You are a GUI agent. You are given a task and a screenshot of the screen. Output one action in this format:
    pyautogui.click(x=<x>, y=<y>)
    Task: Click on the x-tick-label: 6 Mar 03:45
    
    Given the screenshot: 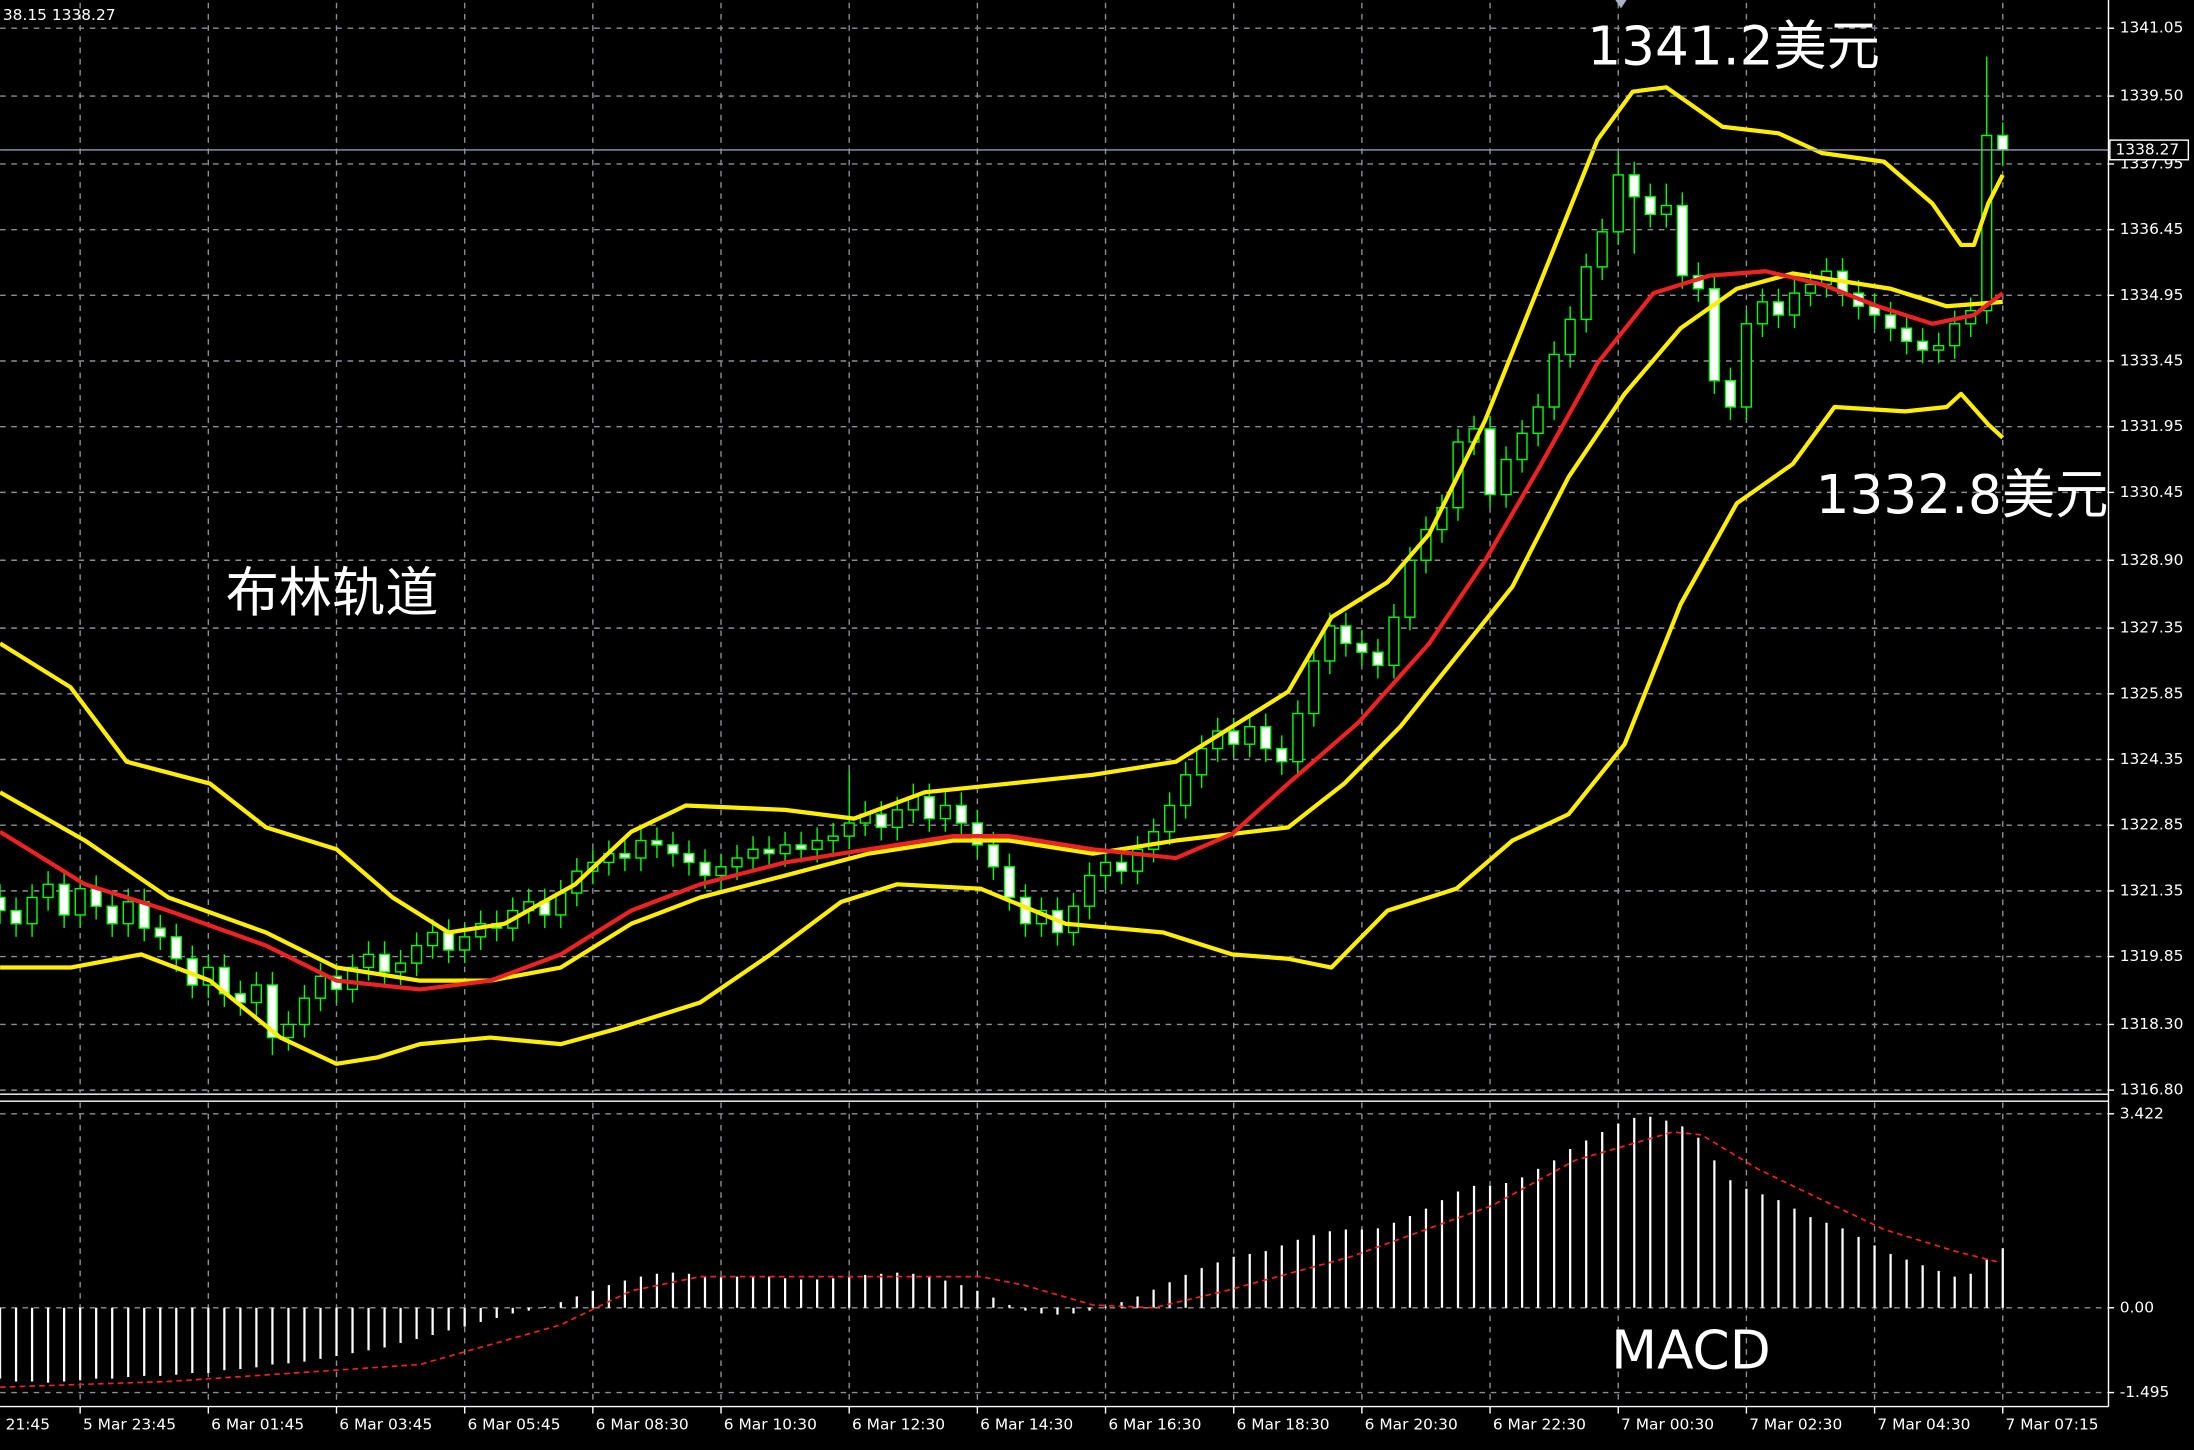 What is the action you would take?
    pyautogui.click(x=385, y=1424)
    